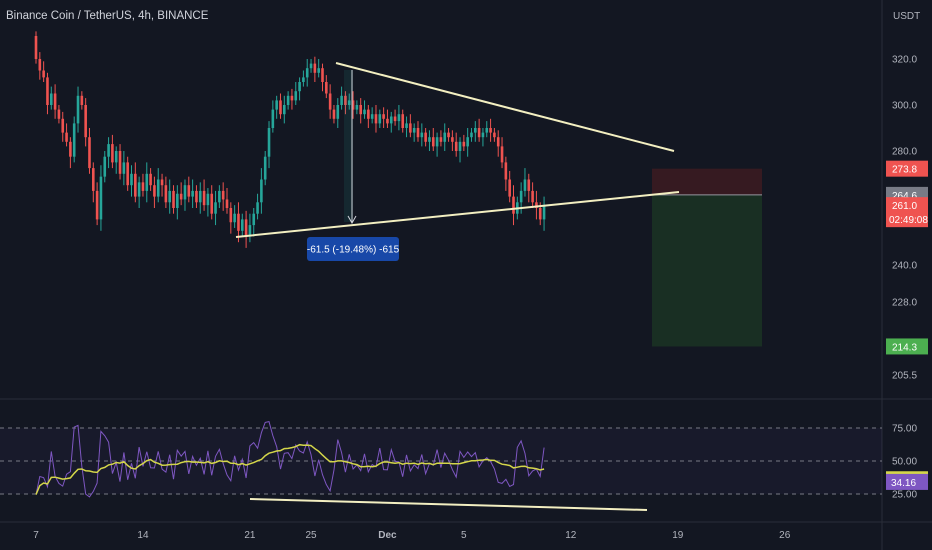  Describe the element at coordinates (904, 170) in the screenshot. I see `price-label-text: 273.8` at that location.